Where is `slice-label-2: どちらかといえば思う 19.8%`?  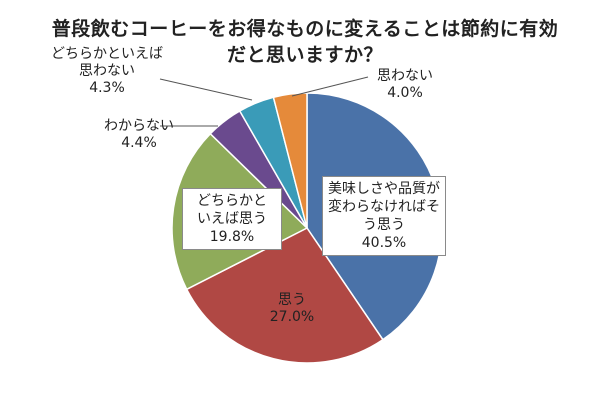
slice-label-2: どちらかといえば思う 19.8% is located at coordinates (232, 219).